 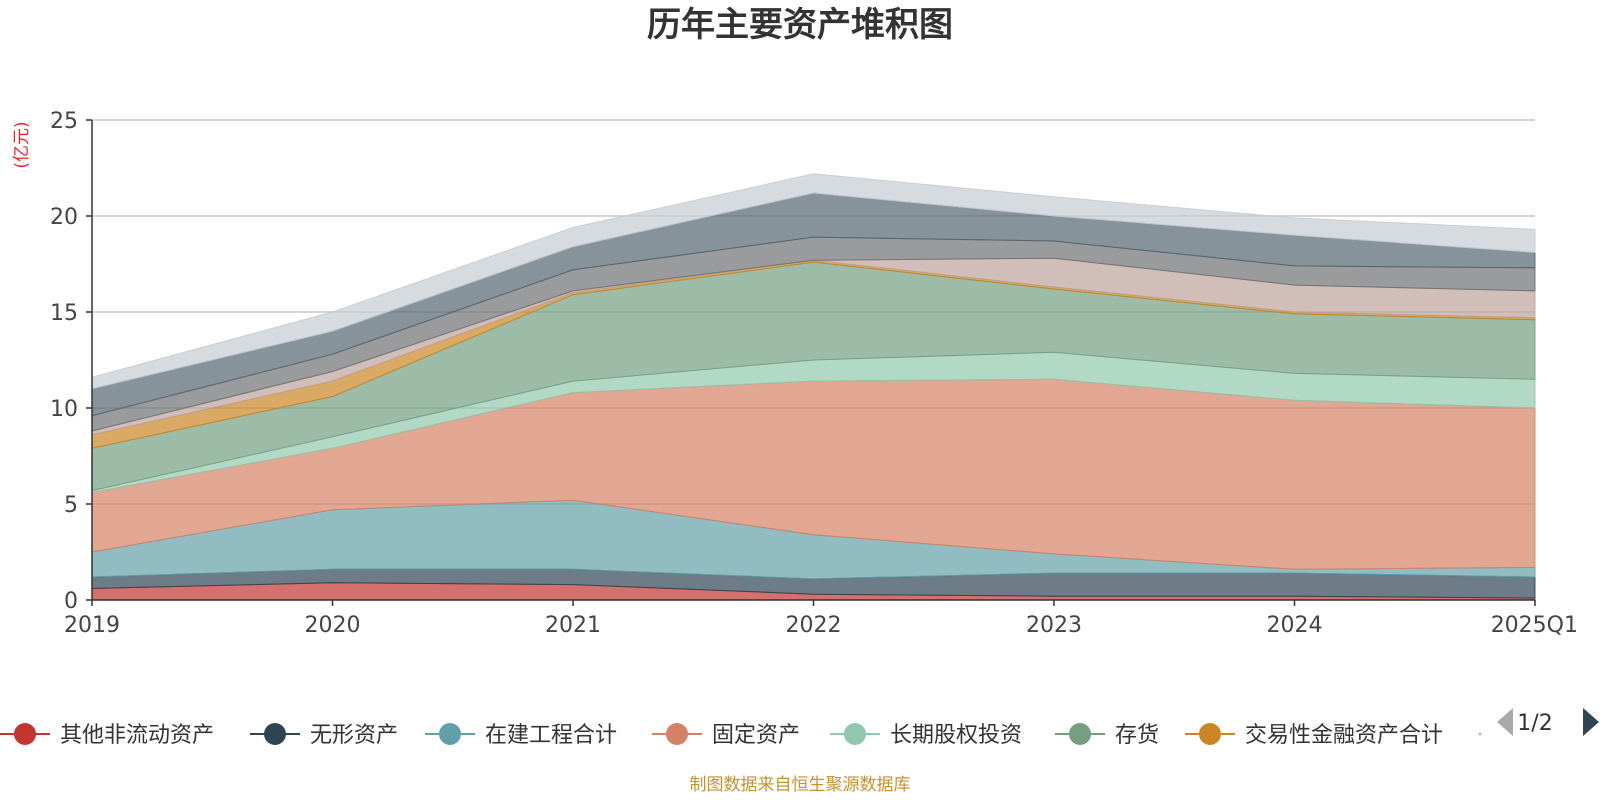 I want to click on y-tick-label: 20, so click(x=64, y=217).